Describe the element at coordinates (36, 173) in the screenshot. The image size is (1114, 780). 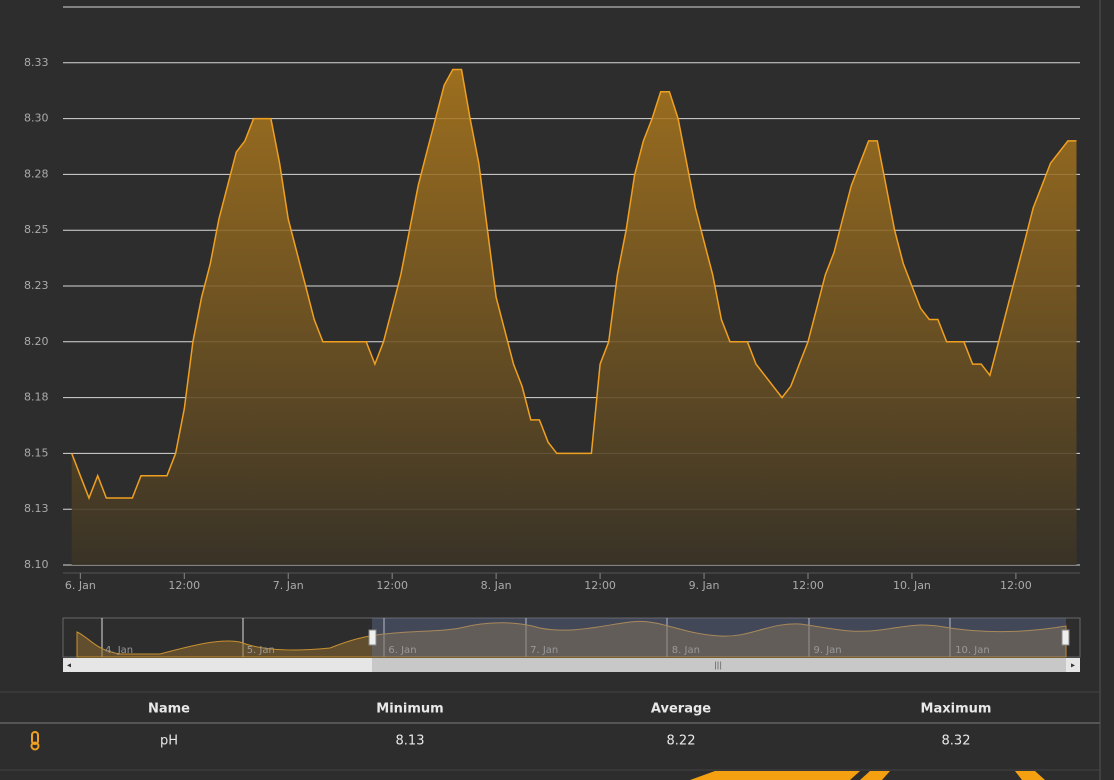
I see `y-tick-label: 8.28` at that location.